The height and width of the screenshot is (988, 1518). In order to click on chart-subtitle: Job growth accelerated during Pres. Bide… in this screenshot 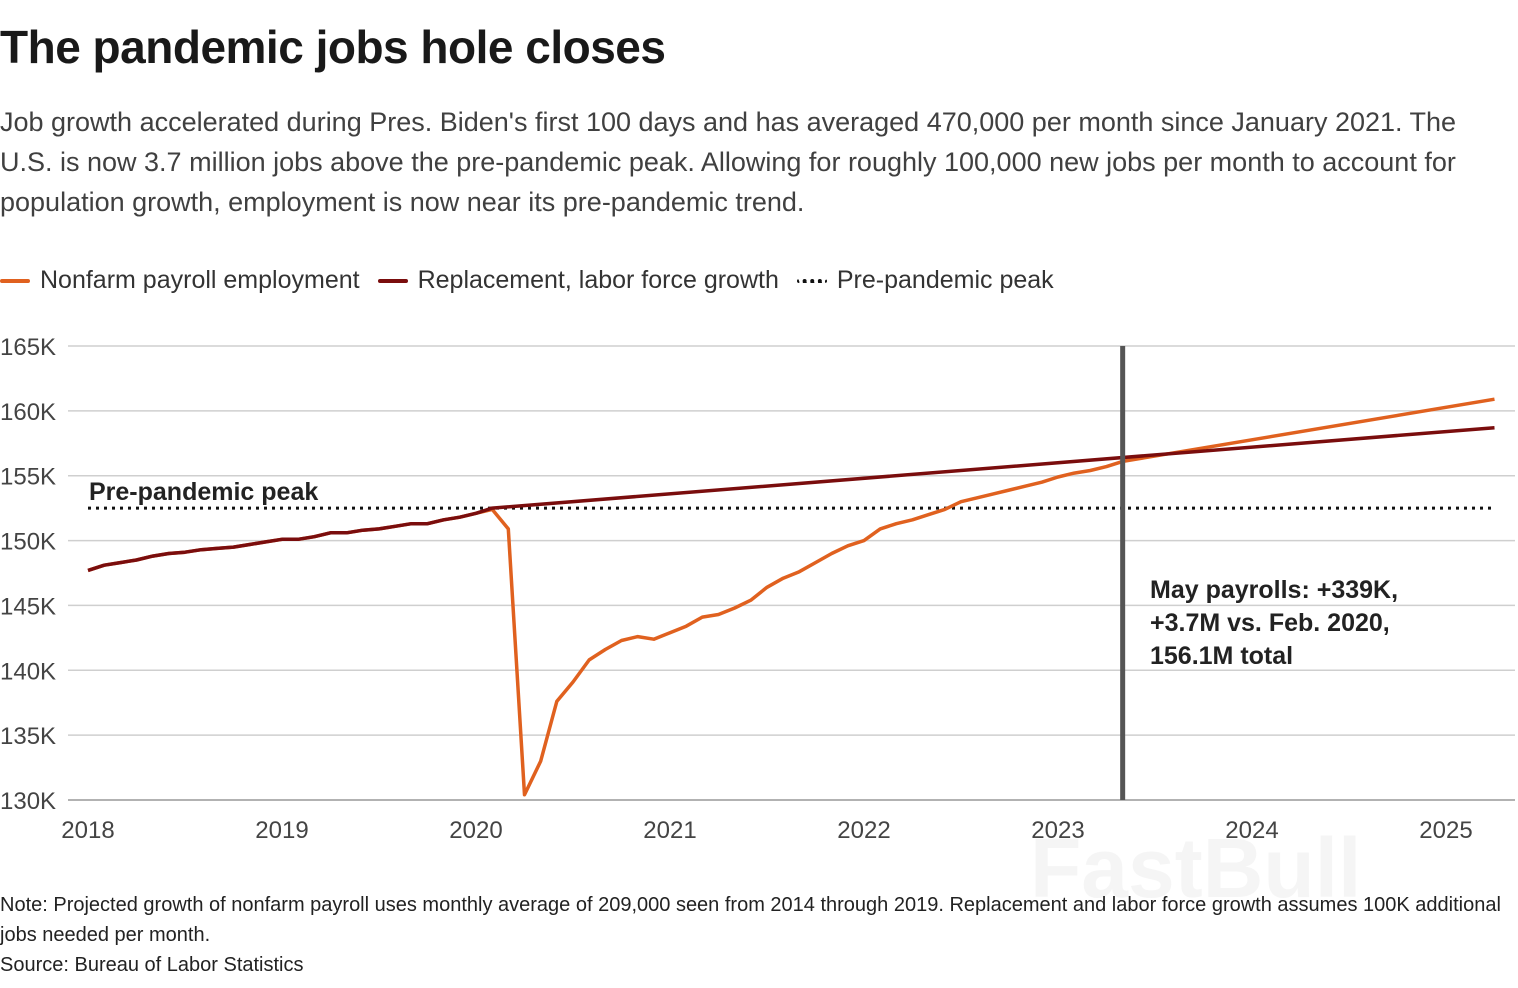, I will do `click(728, 162)`.